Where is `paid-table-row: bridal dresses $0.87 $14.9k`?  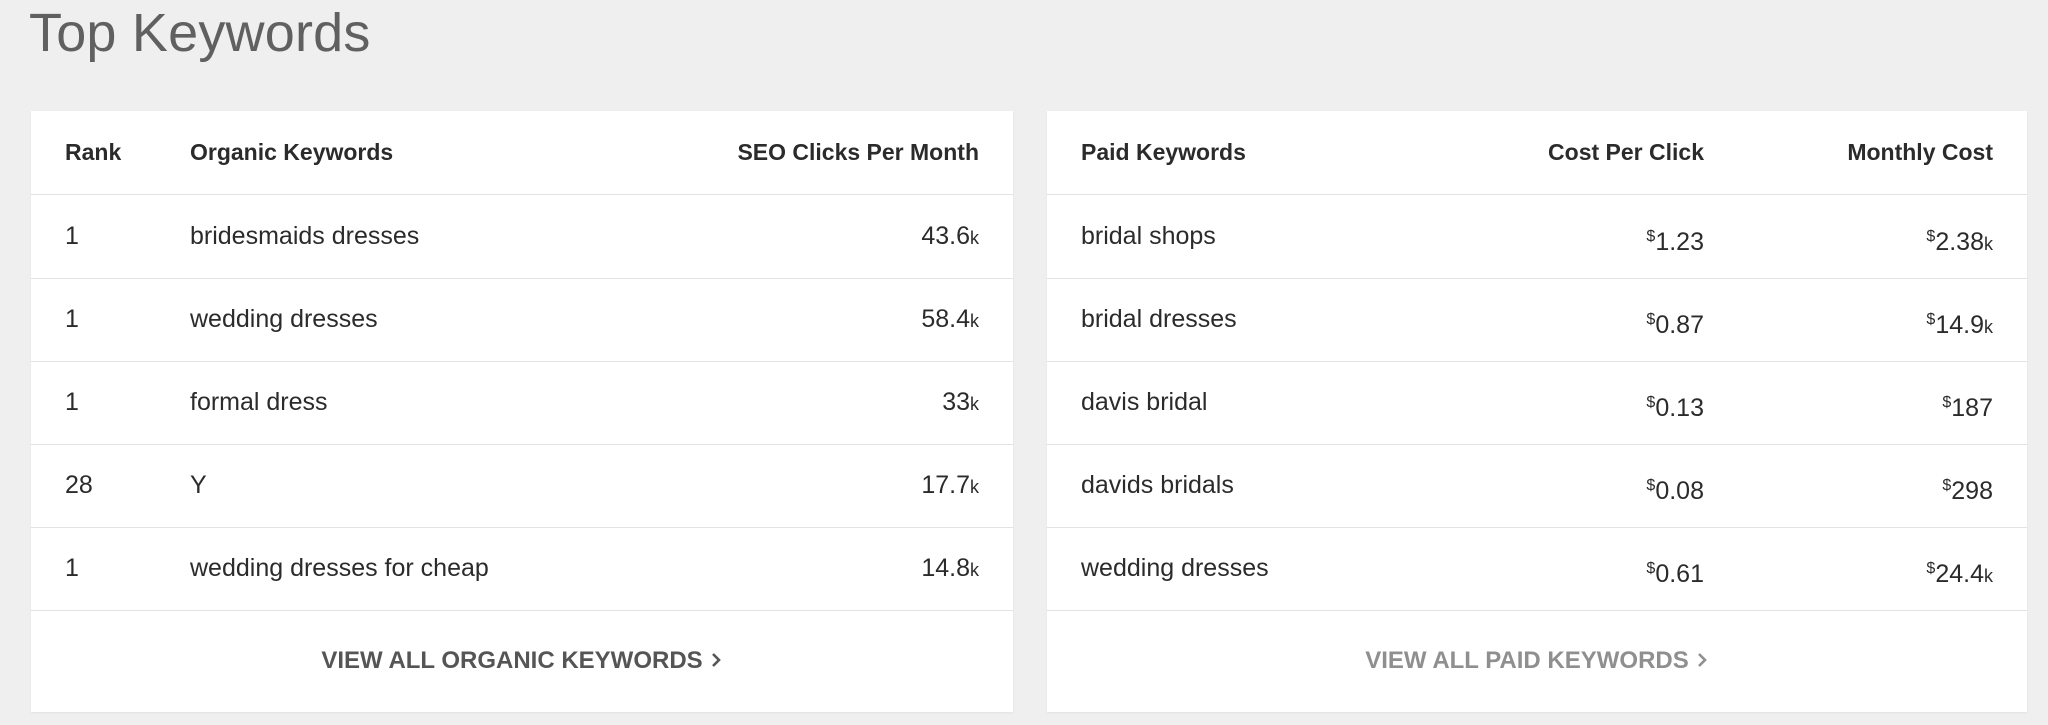 paid-table-row: bridal dresses $0.87 $14.9k is located at coordinates (1537, 320).